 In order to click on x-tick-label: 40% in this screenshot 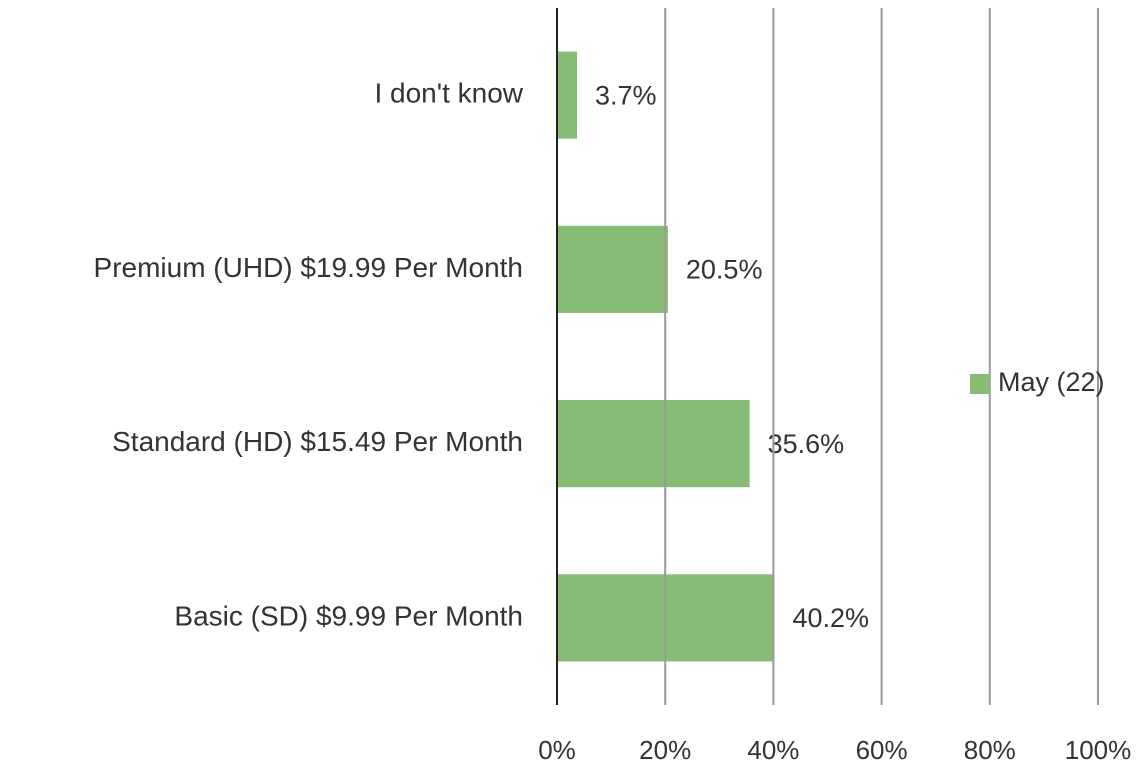, I will do `click(773, 750)`.